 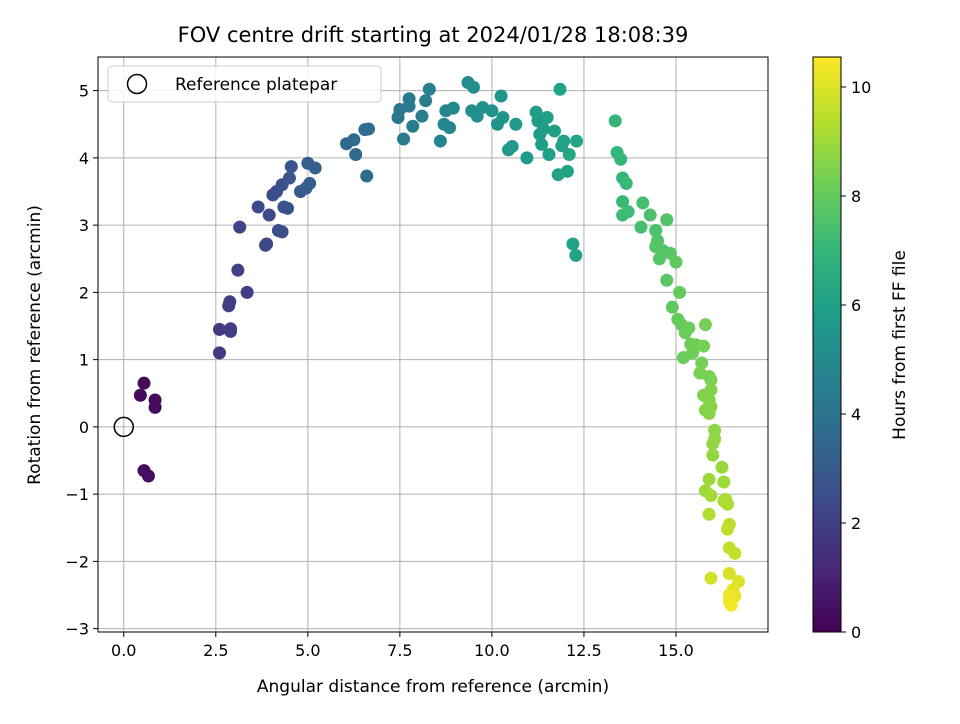 I want to click on y-tick-label: 2, so click(x=84, y=292).